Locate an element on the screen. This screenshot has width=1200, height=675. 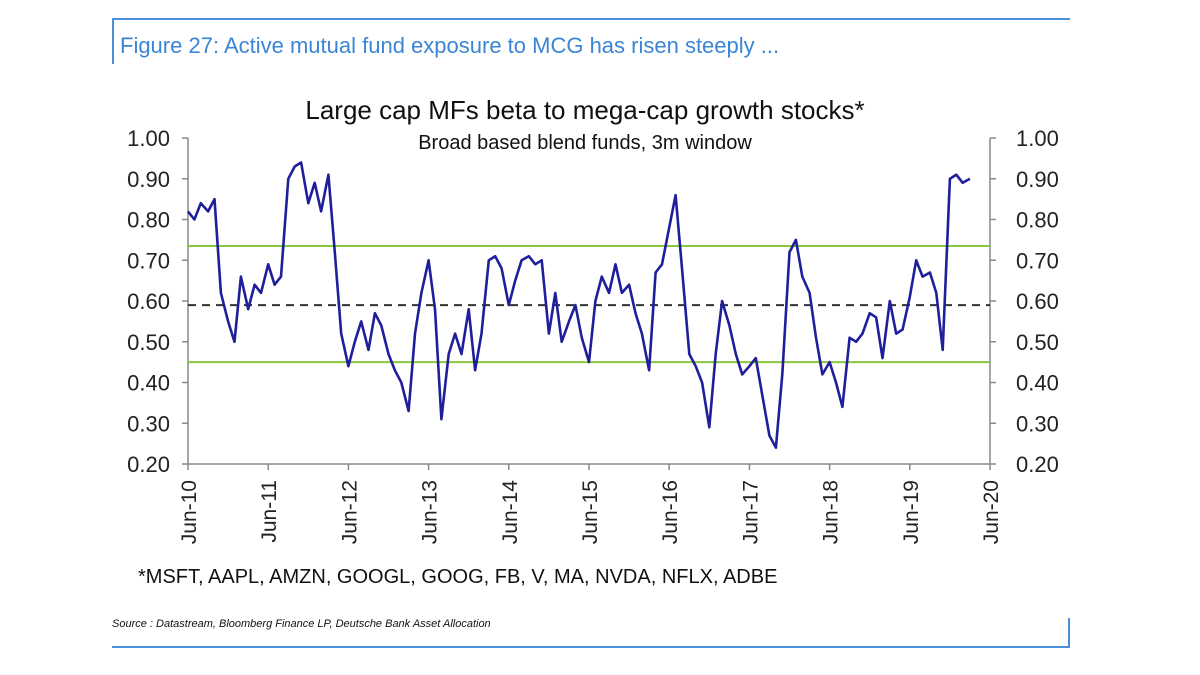
y-tick-label-right: 0.20 is located at coordinates (1037, 464).